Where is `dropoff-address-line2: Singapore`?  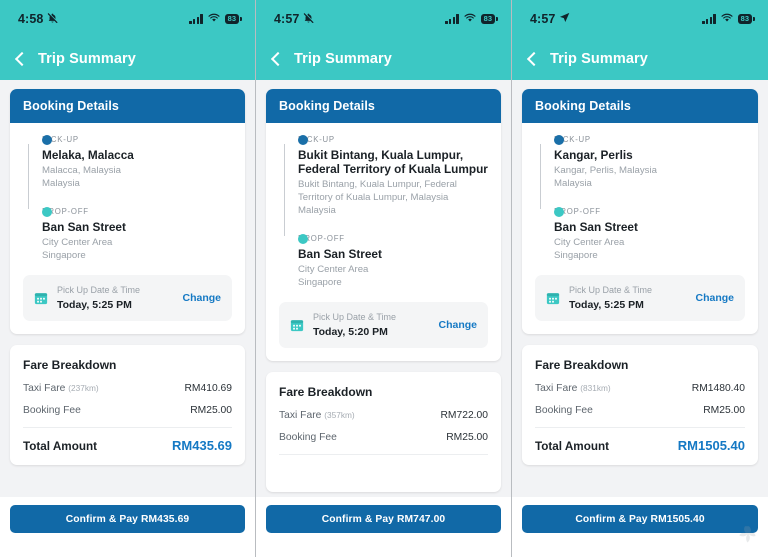
dropoff-address-line2: Singapore is located at coordinates (576, 255).